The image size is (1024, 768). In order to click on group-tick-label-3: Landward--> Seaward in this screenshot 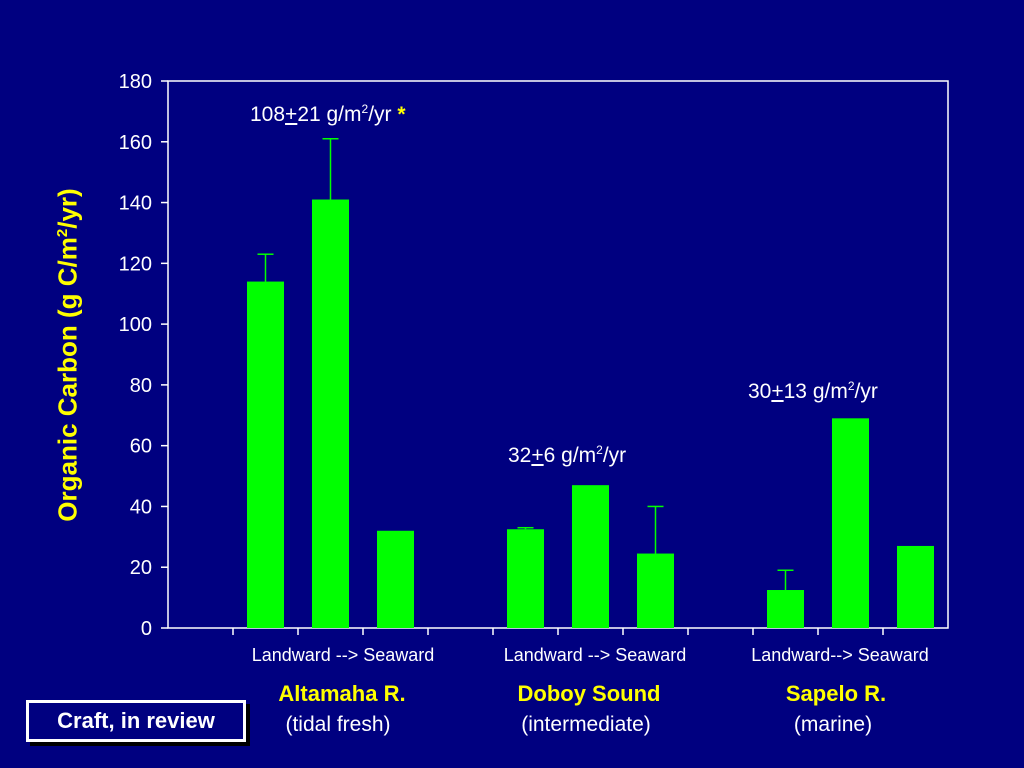, I will do `click(840, 655)`.